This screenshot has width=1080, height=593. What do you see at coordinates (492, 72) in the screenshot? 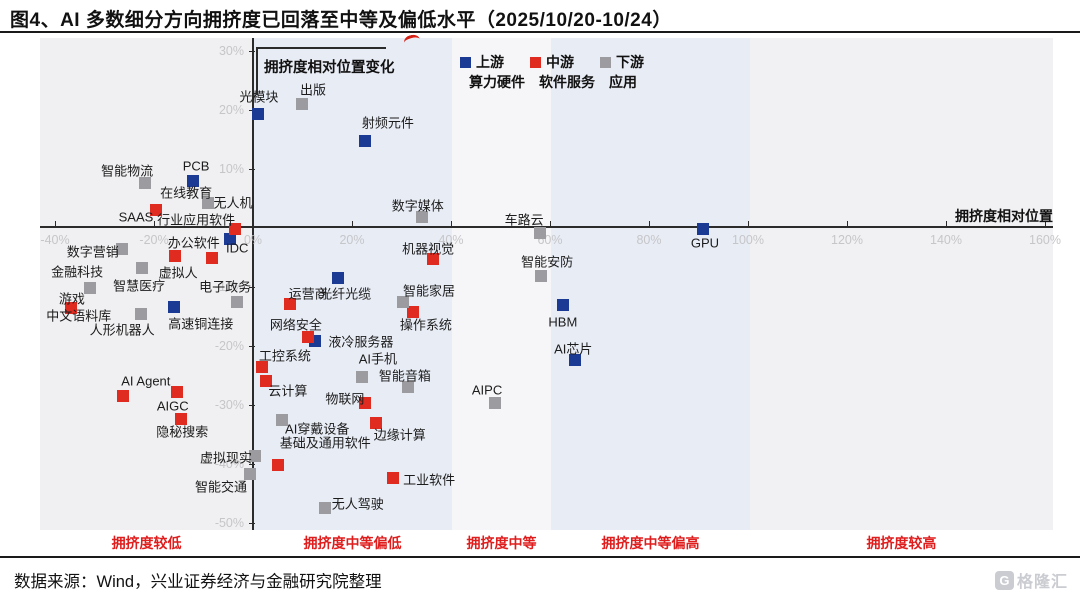
I see `legend-item: 上游 算力硬件` at bounding box center [492, 72].